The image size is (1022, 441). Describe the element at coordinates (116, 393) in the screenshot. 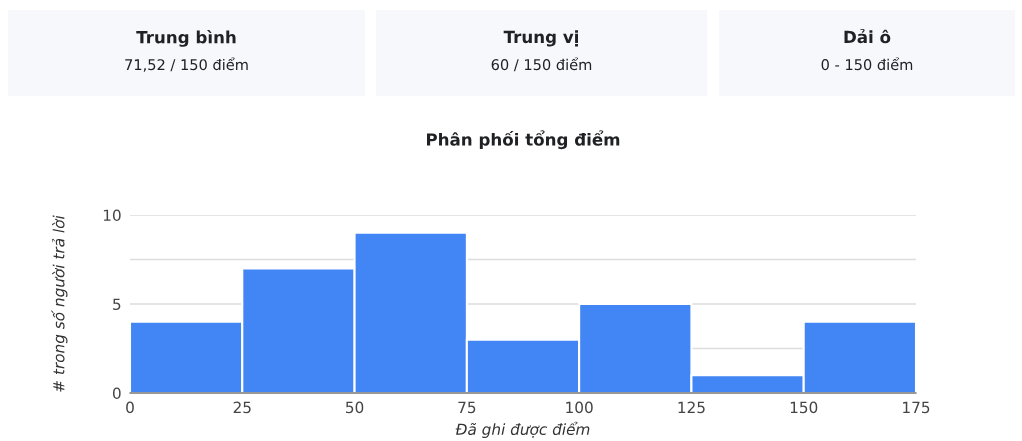

I see `y-tick-label: 0` at that location.